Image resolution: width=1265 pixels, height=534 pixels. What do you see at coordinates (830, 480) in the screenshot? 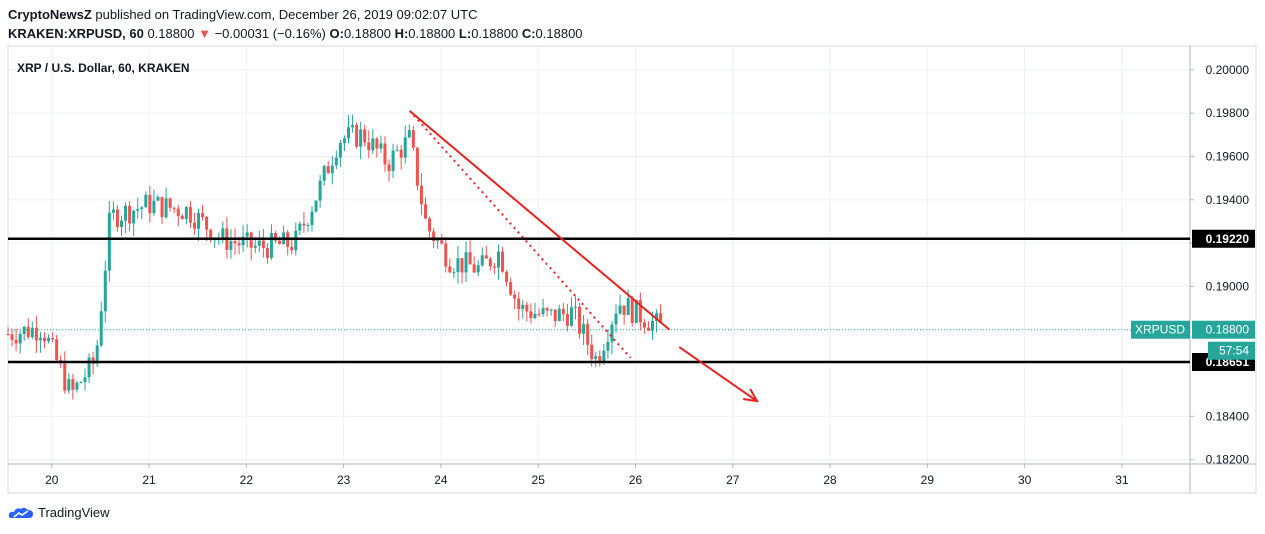
I see `x-tick-label: 28` at bounding box center [830, 480].